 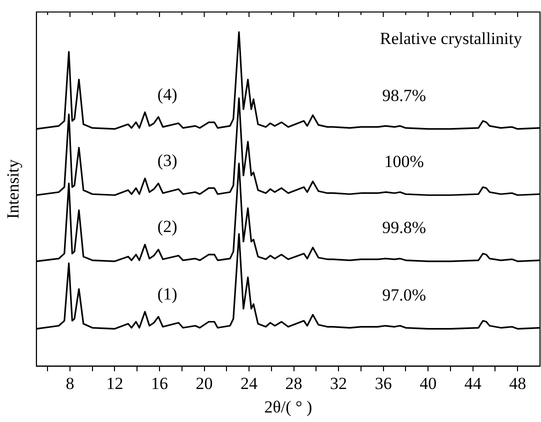 I want to click on x-tick-label: 28, so click(x=293, y=383).